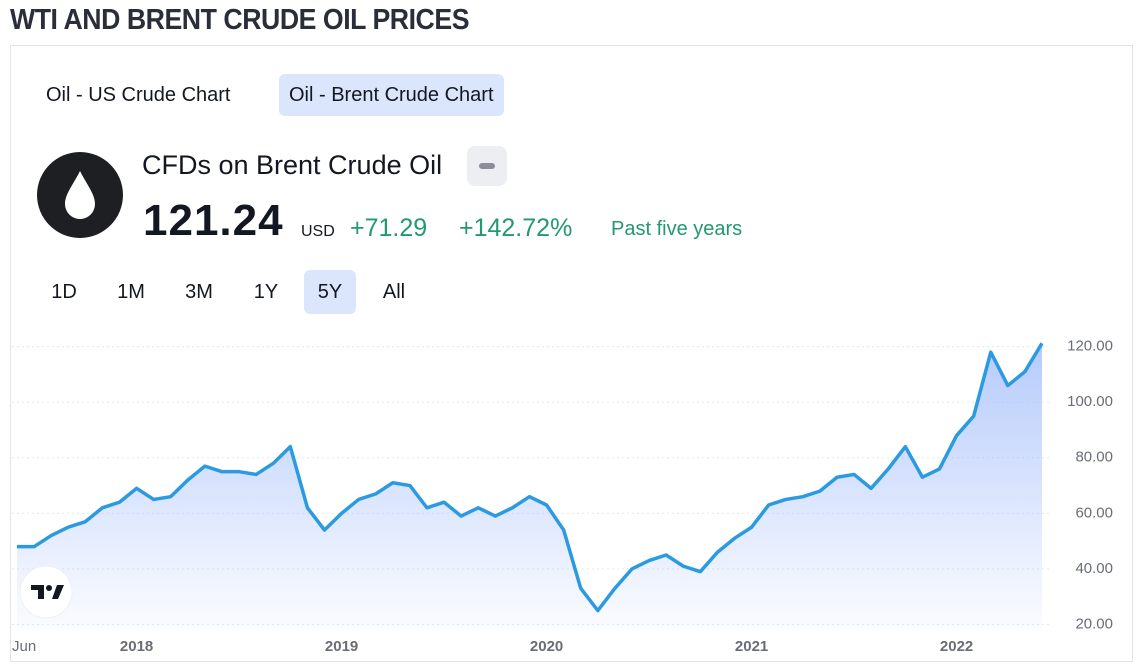 The width and height of the screenshot is (1143, 672). What do you see at coordinates (292, 165) in the screenshot?
I see `symbol-name: CFDs on Brent Crude Oil` at bounding box center [292, 165].